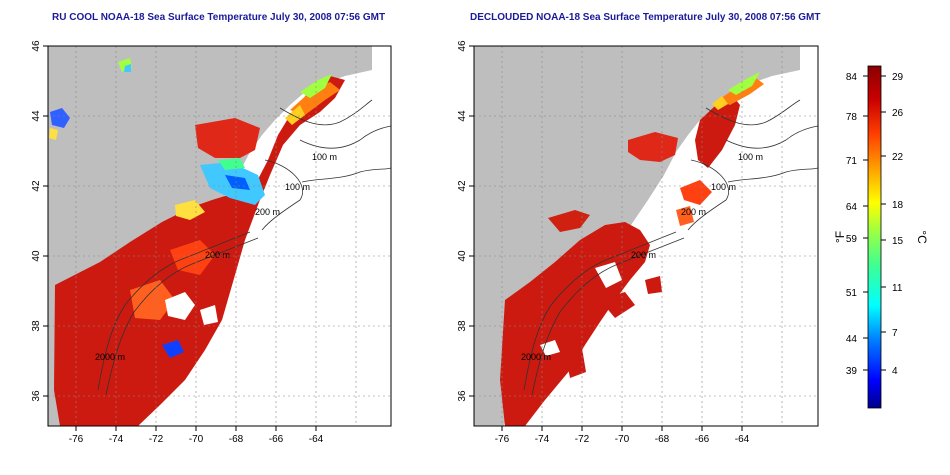  What do you see at coordinates (852, 117) in the screenshot?
I see `fahrenheit-tick: 78` at bounding box center [852, 117].